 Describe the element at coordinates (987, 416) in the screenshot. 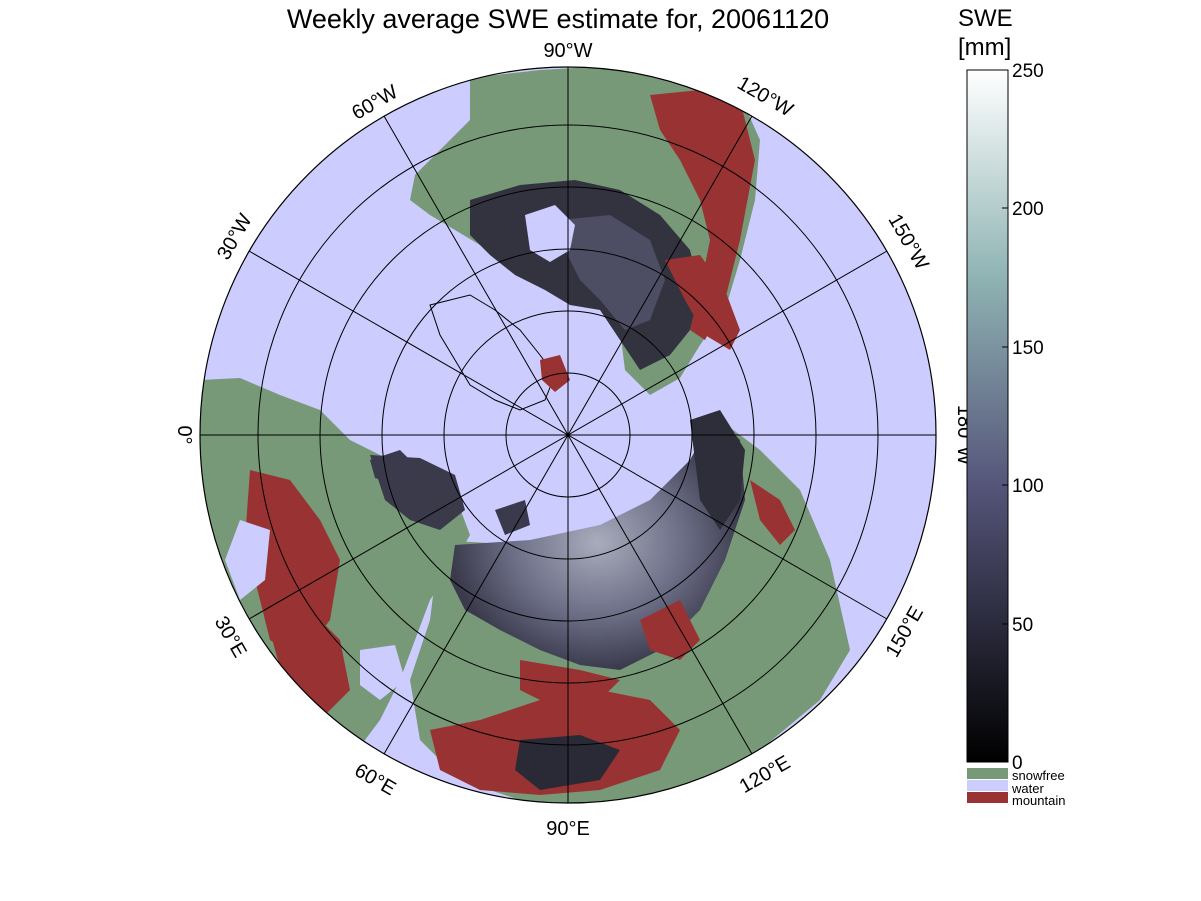

I see `colorbar-gradient` at that location.